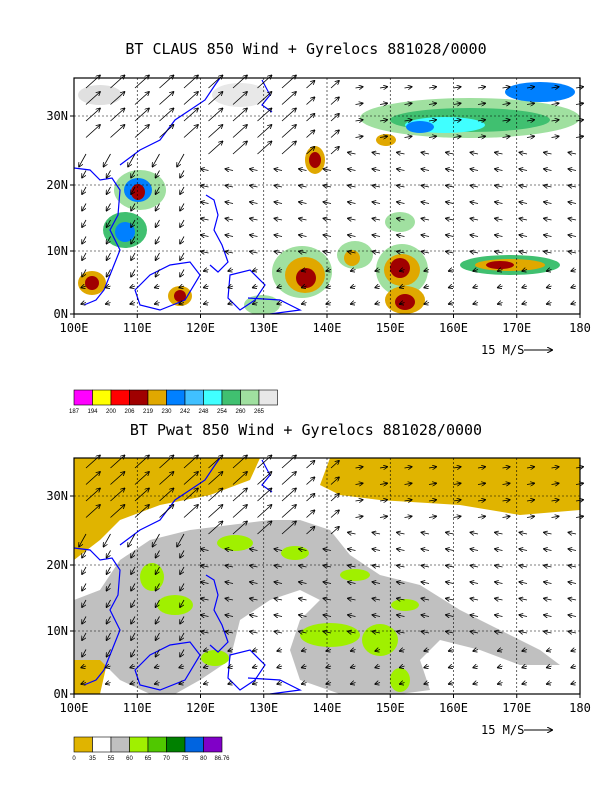 The width and height of the screenshot is (612, 792). What do you see at coordinates (222, 759) in the screenshot?
I see `colorbar-label: 86.76` at bounding box center [222, 759].